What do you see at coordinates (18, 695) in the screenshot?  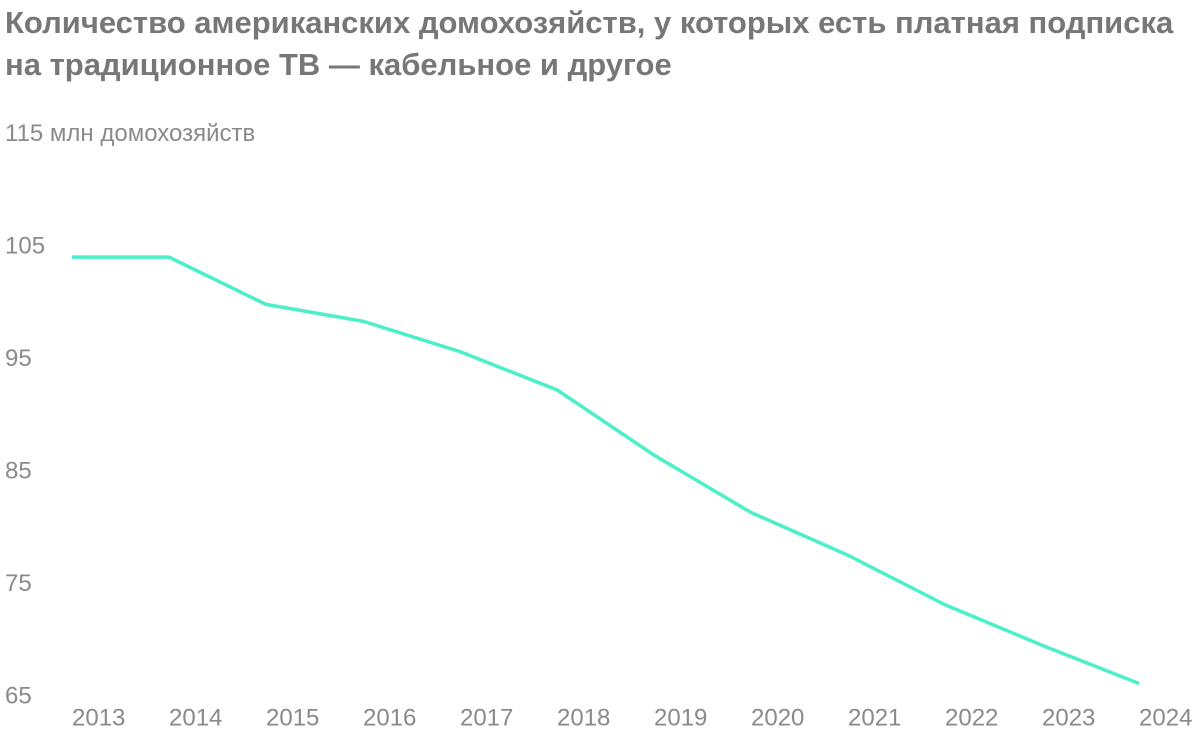 I see `y-tick-label: 65` at bounding box center [18, 695].